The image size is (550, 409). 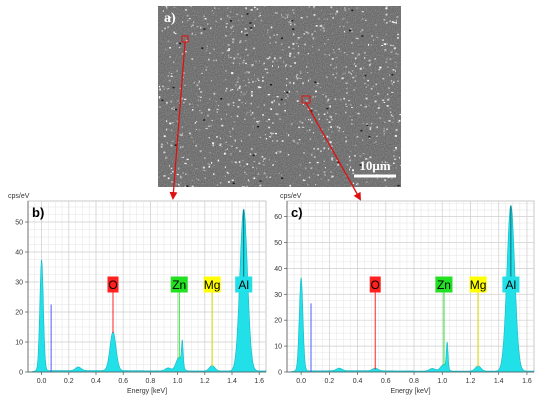 What do you see at coordinates (410, 391) in the screenshot?
I see `x-axis-title: Energy [keV]` at bounding box center [410, 391].